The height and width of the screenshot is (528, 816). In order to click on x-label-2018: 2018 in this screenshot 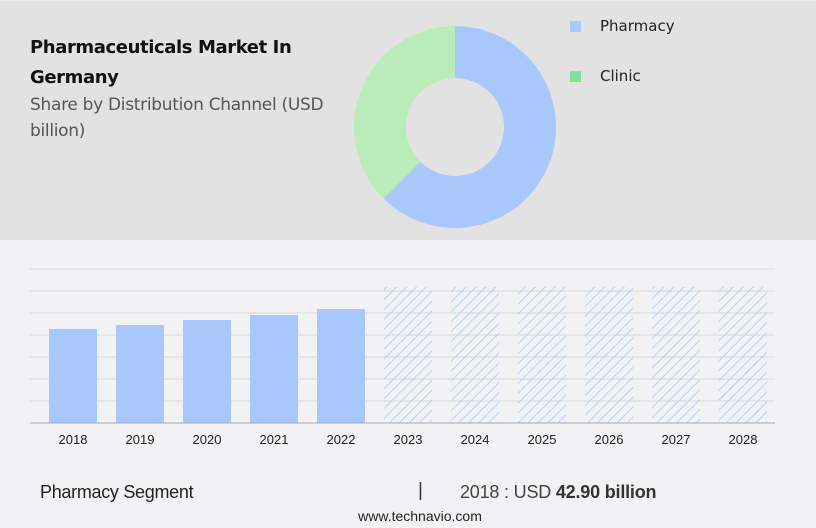, I will do `click(73, 439)`.